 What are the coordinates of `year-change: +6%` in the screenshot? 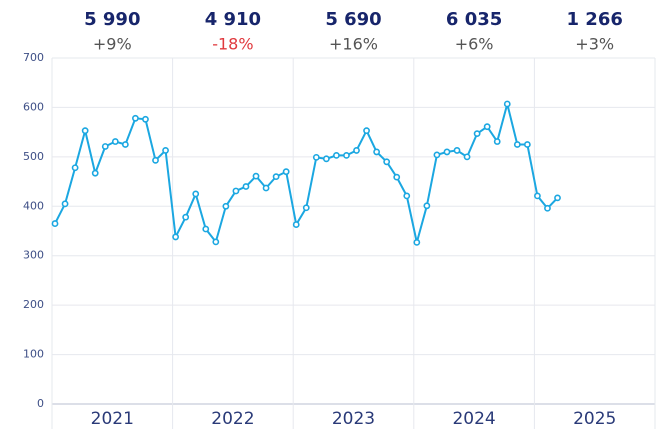 It's located at (474, 44).